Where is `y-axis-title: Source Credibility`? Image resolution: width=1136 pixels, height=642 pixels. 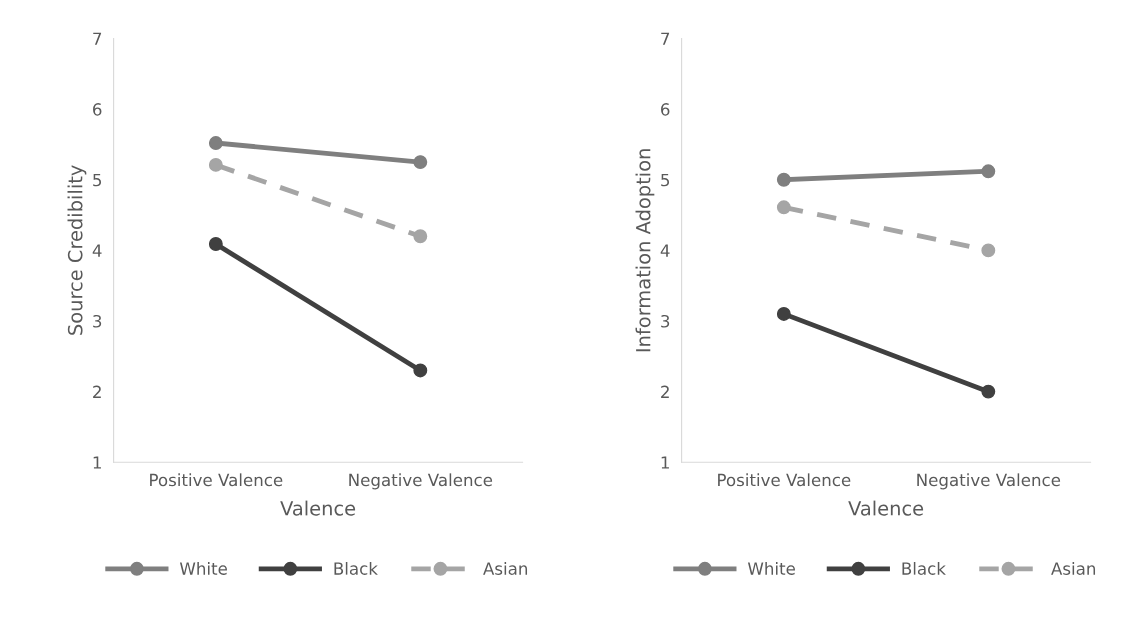 y-axis-title: Source Credibility is located at coordinates (77, 250).